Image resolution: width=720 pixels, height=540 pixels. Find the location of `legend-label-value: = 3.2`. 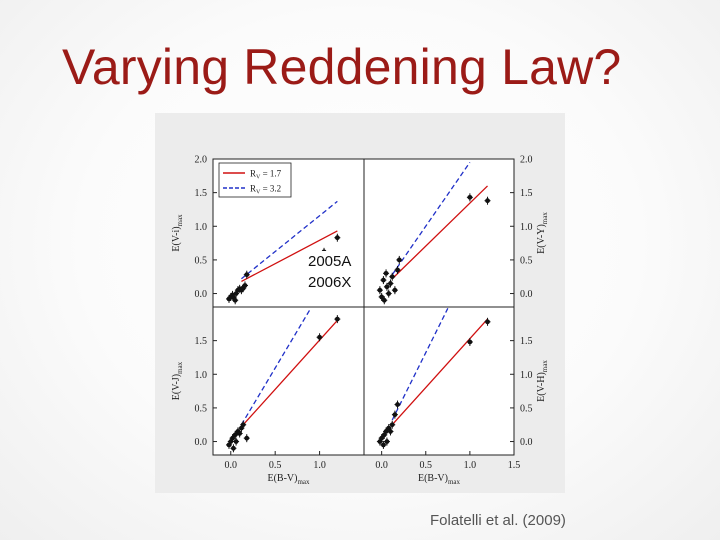

legend-label-value: = 3.2 is located at coordinates (270, 189).